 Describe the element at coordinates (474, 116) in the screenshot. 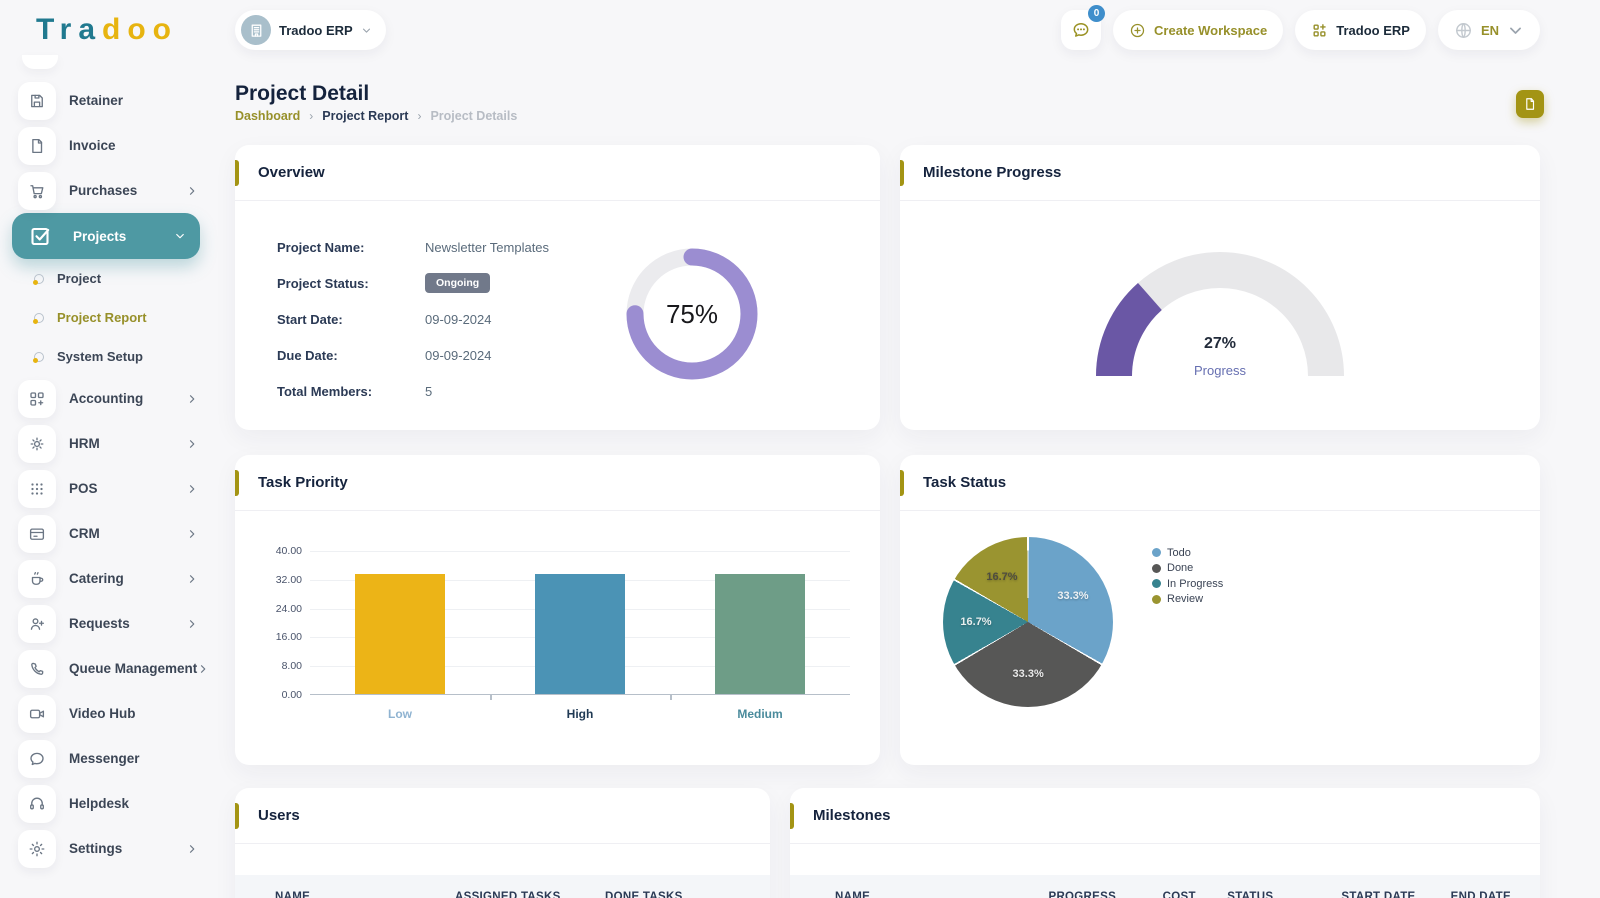

I see `breadcrumb-project-details: Project Details` at that location.